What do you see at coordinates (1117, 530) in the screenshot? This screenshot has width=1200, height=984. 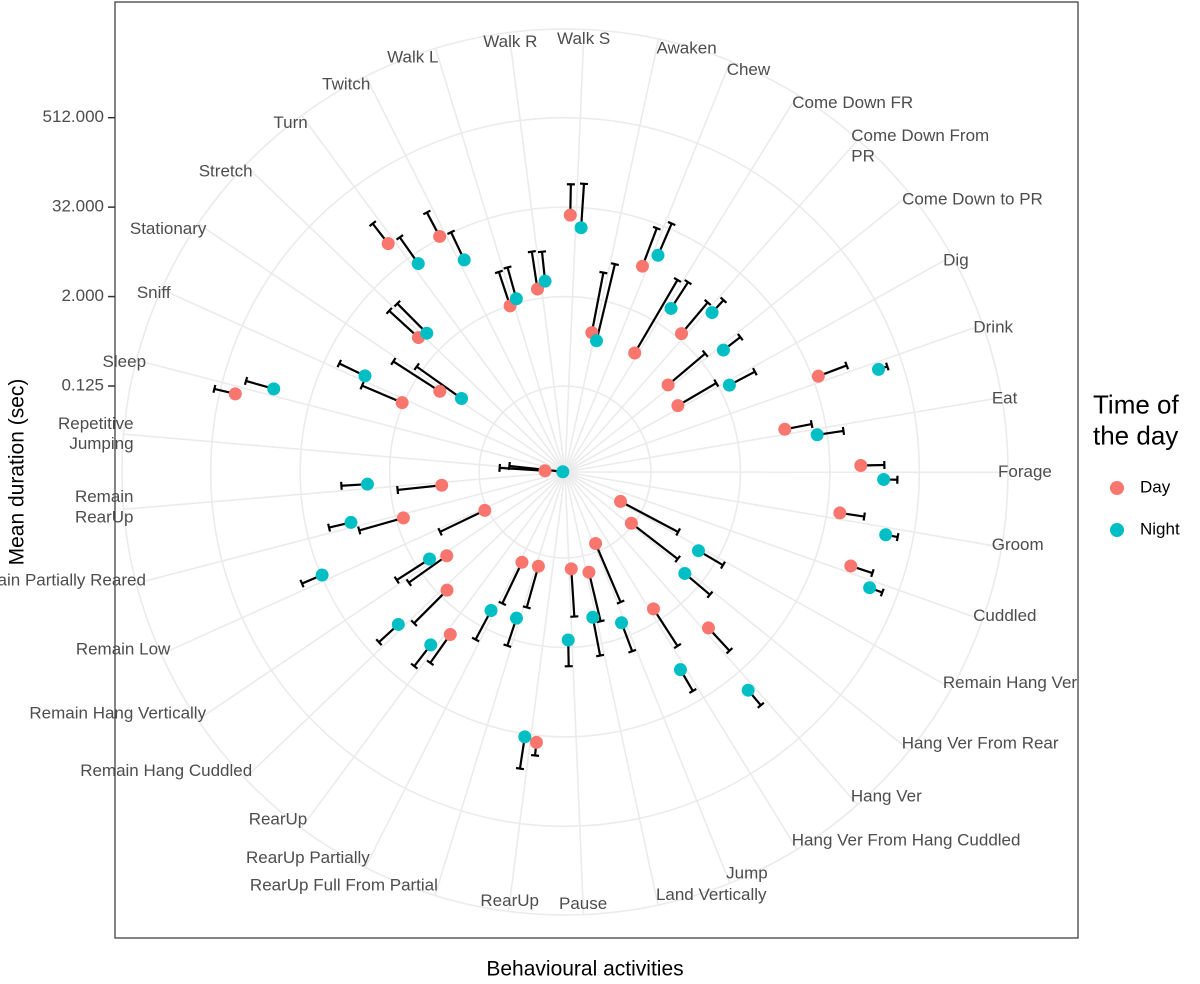 I see `legend-marker` at bounding box center [1117, 530].